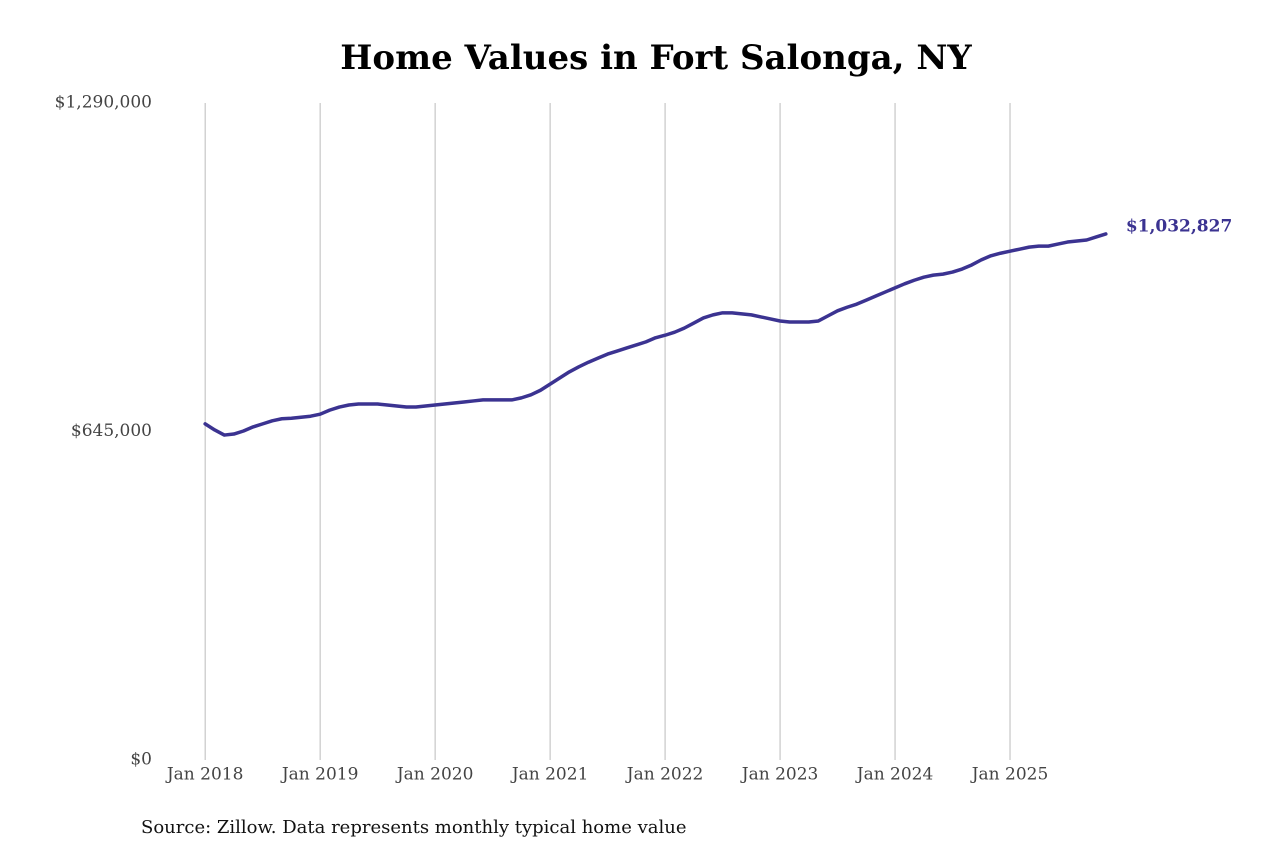 The image size is (1280, 853). I want to click on x-tick-label: Jan 2021, so click(549, 775).